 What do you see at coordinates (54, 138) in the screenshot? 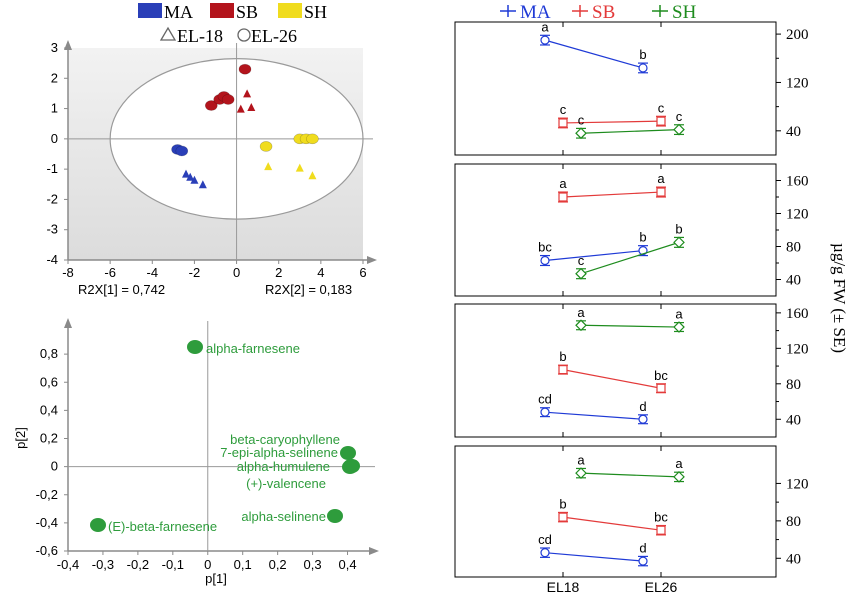
I see `score-y-tick-label: 0` at bounding box center [54, 138].